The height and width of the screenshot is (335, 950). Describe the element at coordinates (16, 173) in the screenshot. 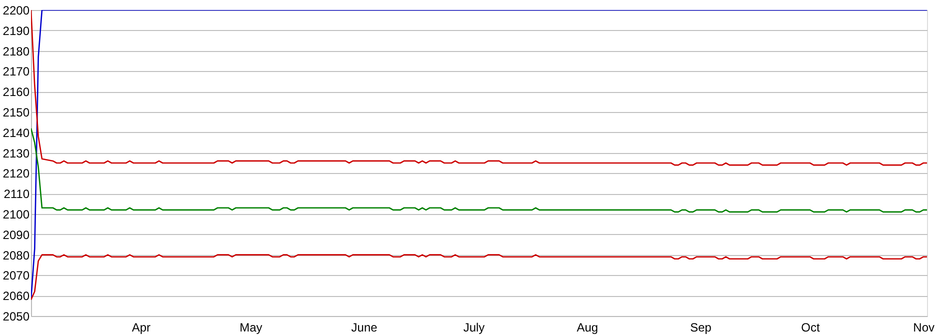

I see `y-tick-label: 2120` at that location.